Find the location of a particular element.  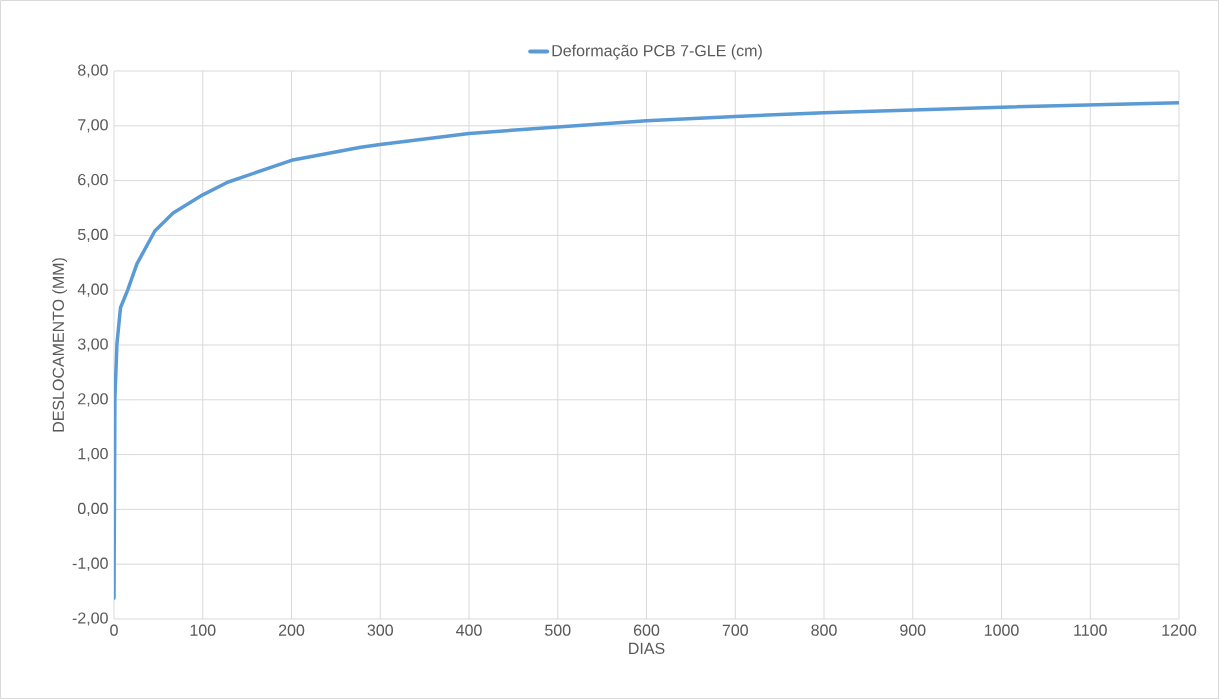

x-tick-label: 400 is located at coordinates (469, 630).